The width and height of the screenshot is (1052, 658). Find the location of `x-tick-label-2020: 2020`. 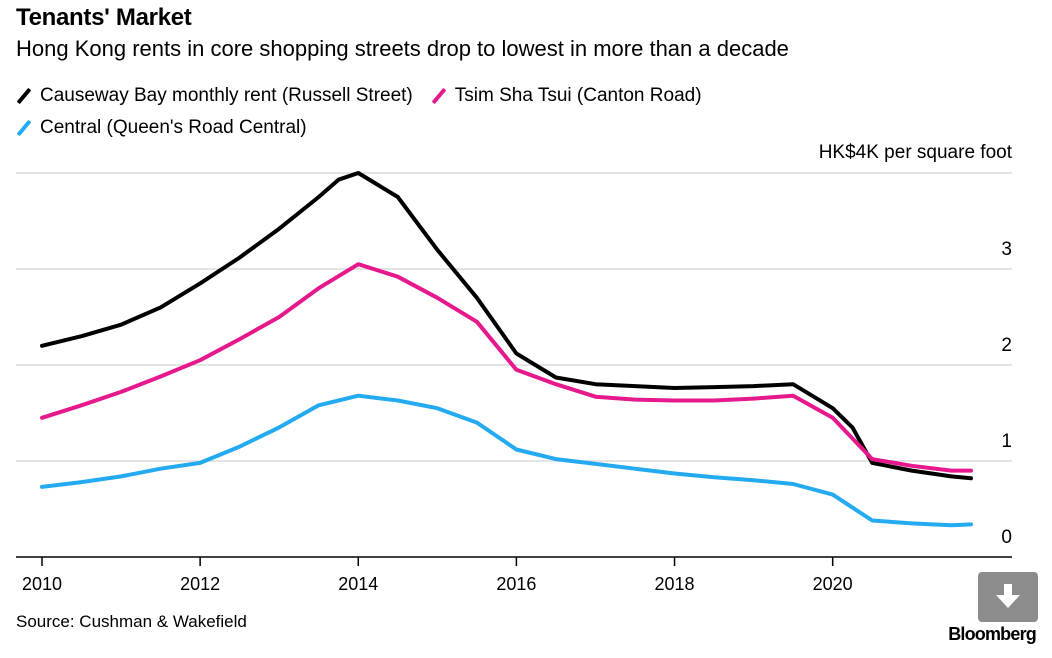

x-tick-label-2020: 2020 is located at coordinates (833, 584).